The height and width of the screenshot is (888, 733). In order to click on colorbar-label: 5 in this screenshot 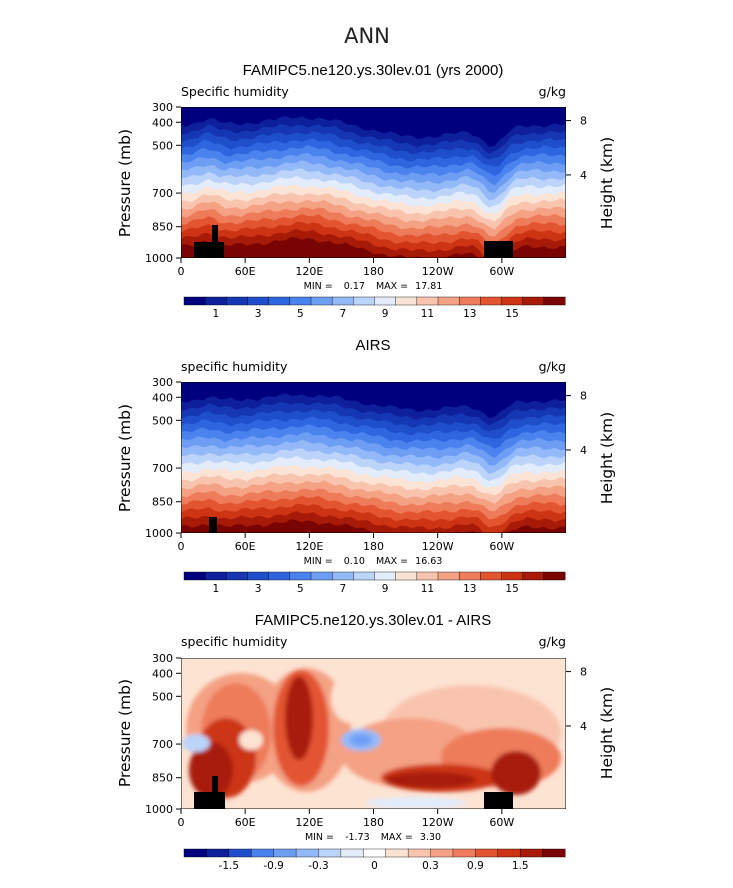, I will do `click(300, 314)`.